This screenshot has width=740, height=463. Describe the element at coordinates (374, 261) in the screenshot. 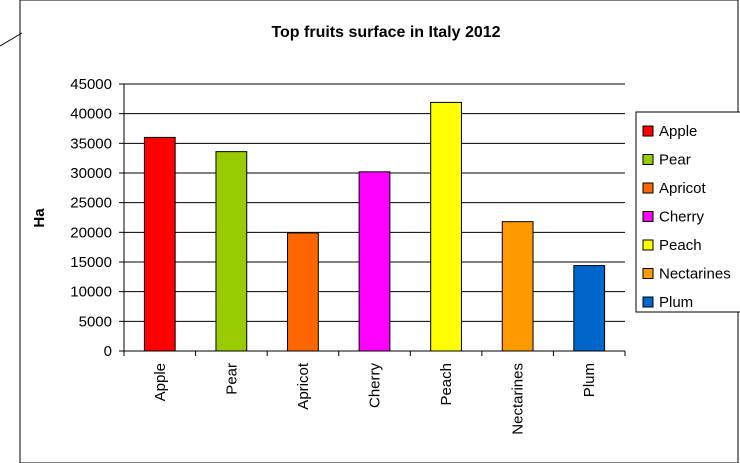

I see `bar-cherry` at that location.